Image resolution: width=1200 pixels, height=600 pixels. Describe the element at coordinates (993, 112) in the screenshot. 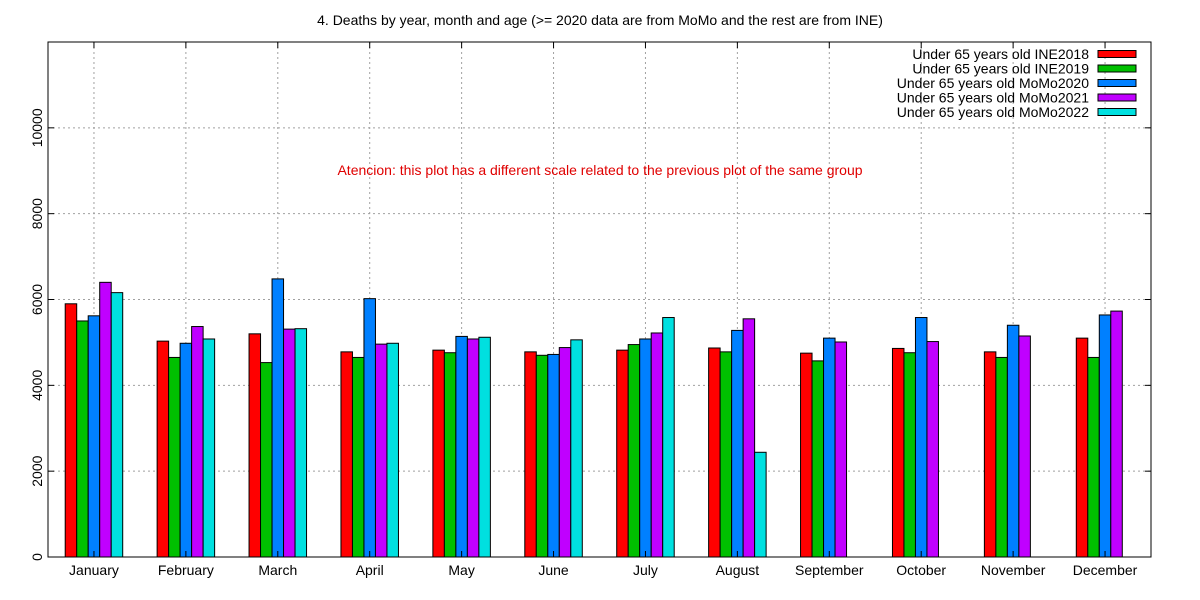

I see `legend-label: Under 65 years old MoMo2022` at that location.